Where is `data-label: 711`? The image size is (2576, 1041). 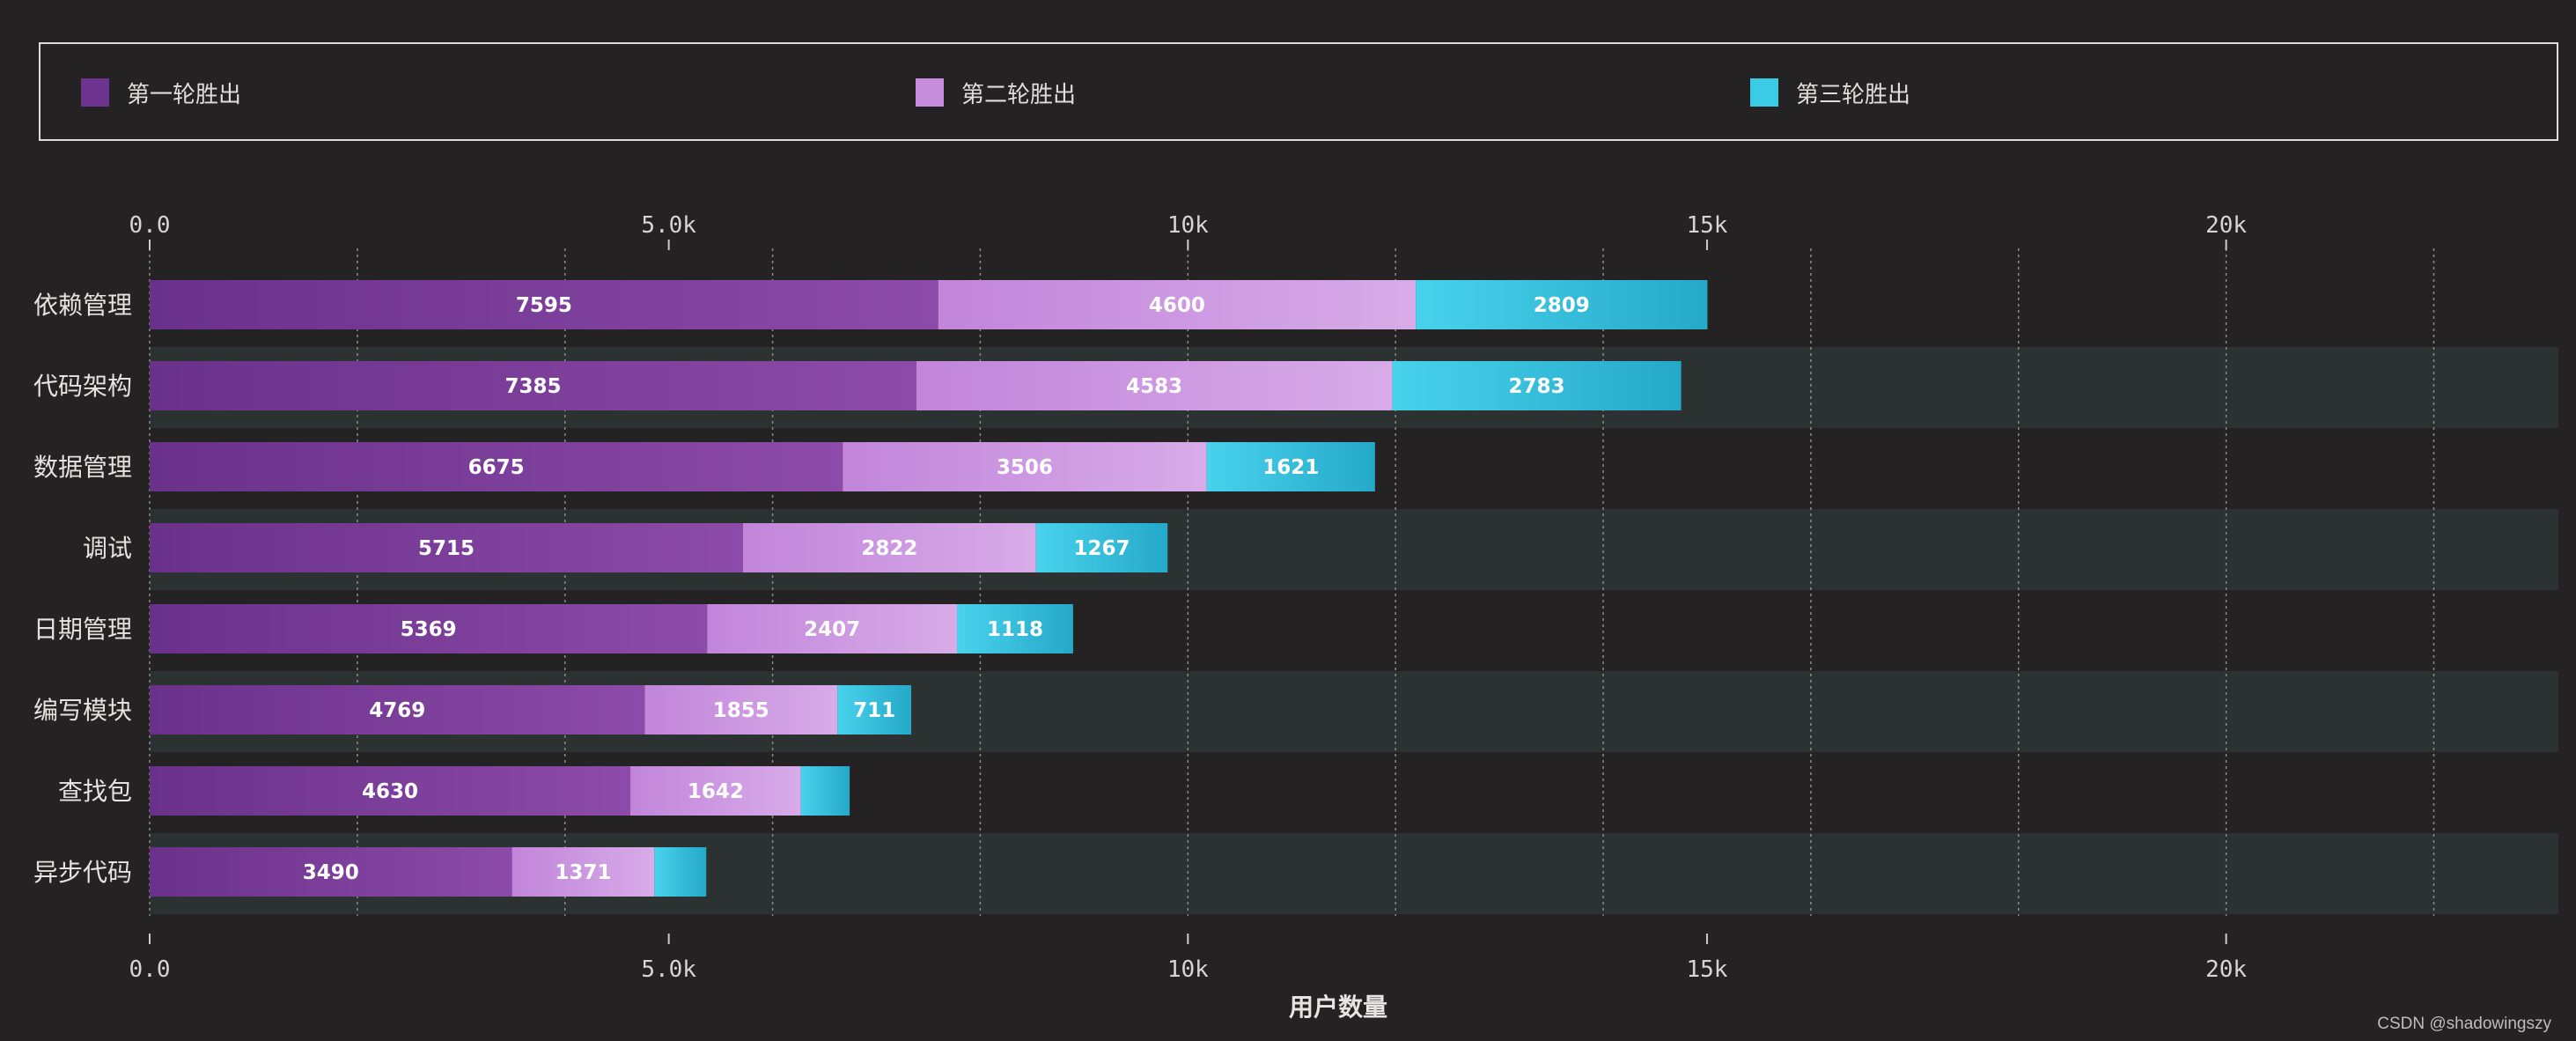
data-label: 711 is located at coordinates (874, 710).